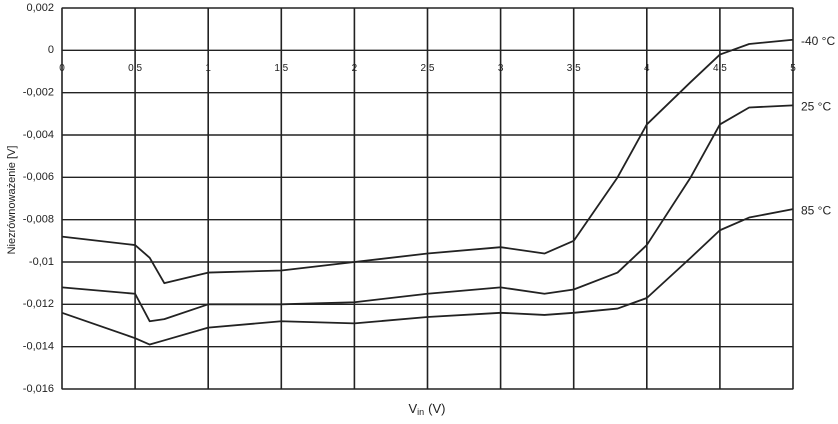 The image size is (838, 424). What do you see at coordinates (38, 389) in the screenshot?
I see `y-tick-label: -0,016` at bounding box center [38, 389].